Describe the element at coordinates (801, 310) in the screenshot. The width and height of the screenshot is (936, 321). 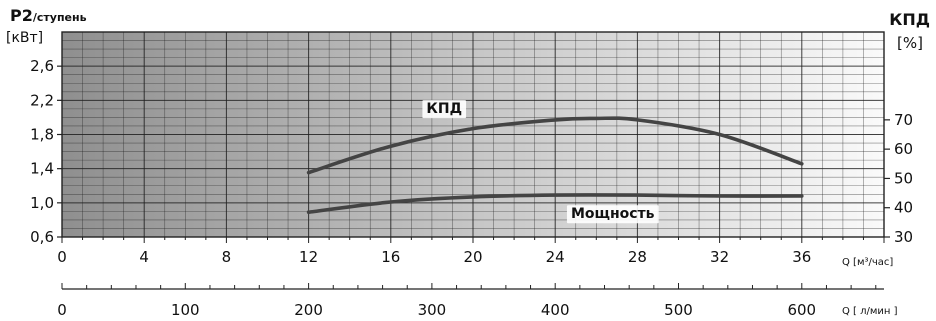
I see `x-axis-secondary-tick-label: 600` at that location.